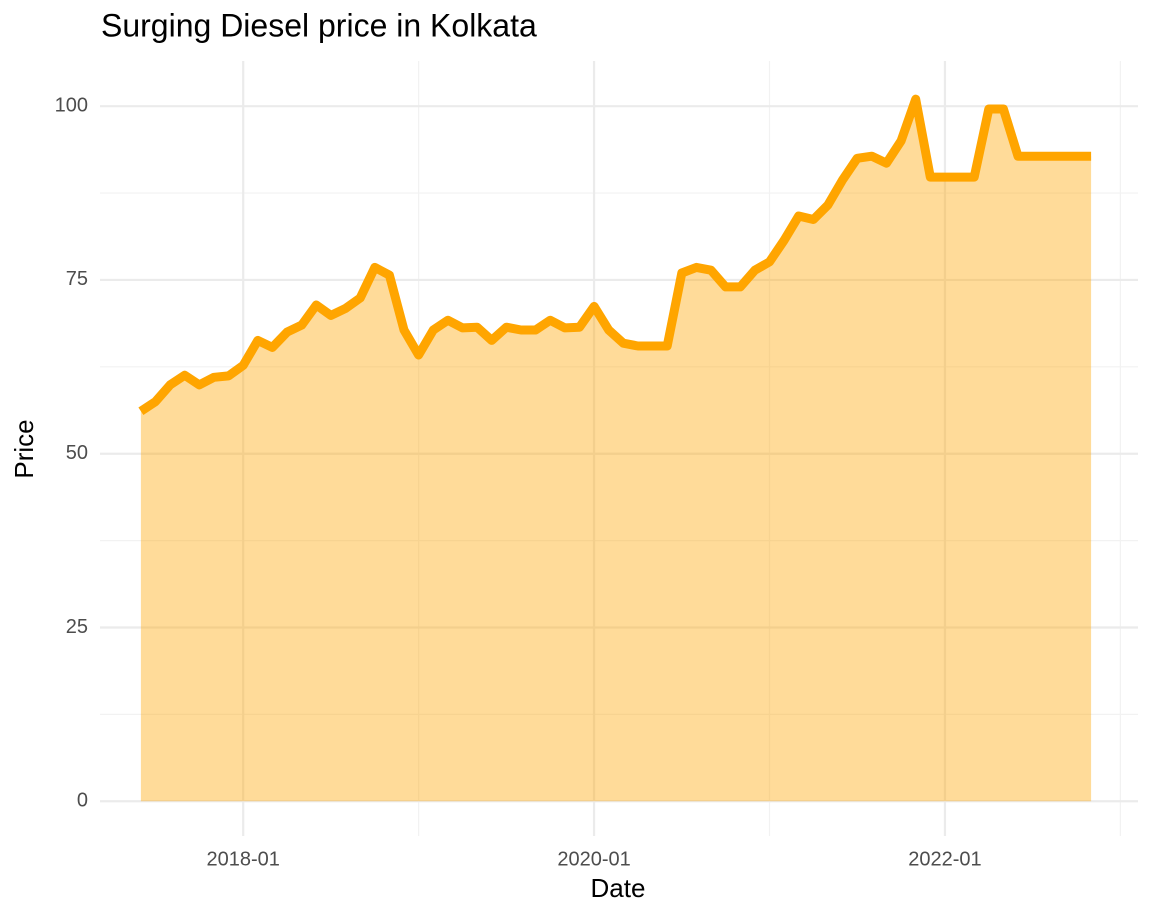 The width and height of the screenshot is (1152, 921). I want to click on x-tick-label: 2018-01, so click(242, 859).